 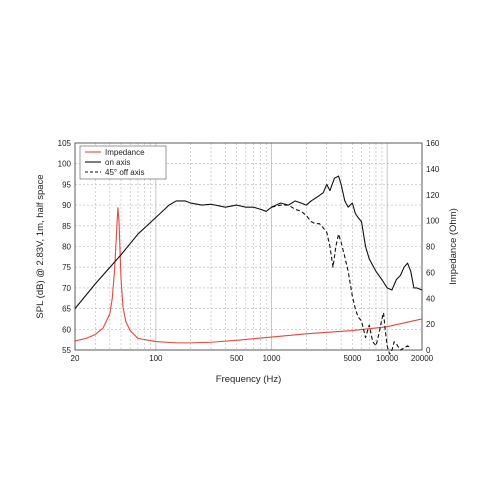 What do you see at coordinates (66, 205) in the screenshot?
I see `y-left-tick-label: 90` at bounding box center [66, 205].